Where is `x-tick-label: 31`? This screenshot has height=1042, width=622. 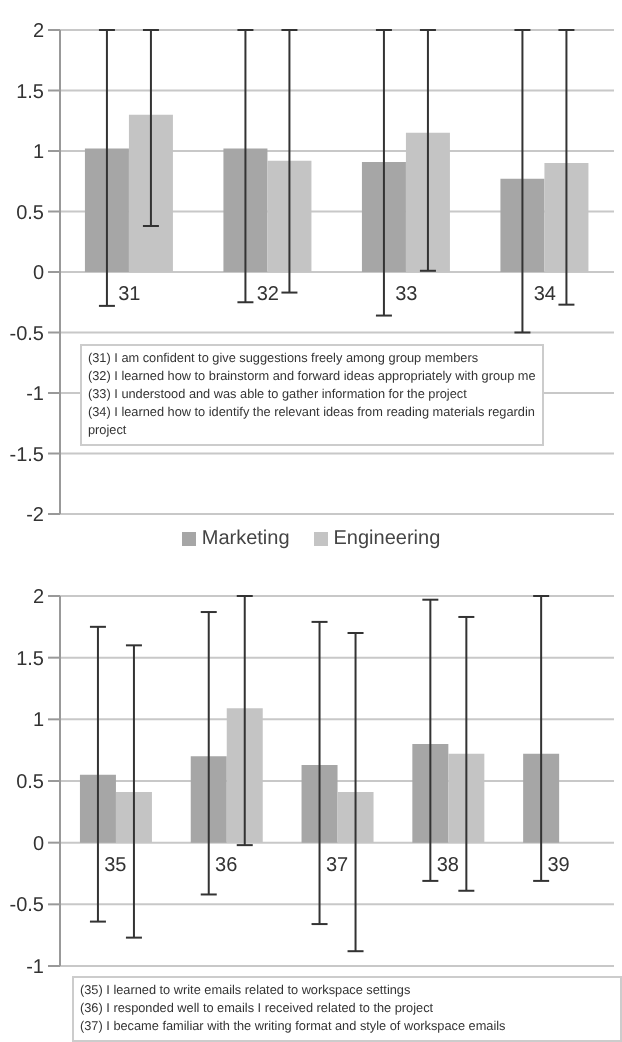 x-tick-label: 31 is located at coordinates (130, 295).